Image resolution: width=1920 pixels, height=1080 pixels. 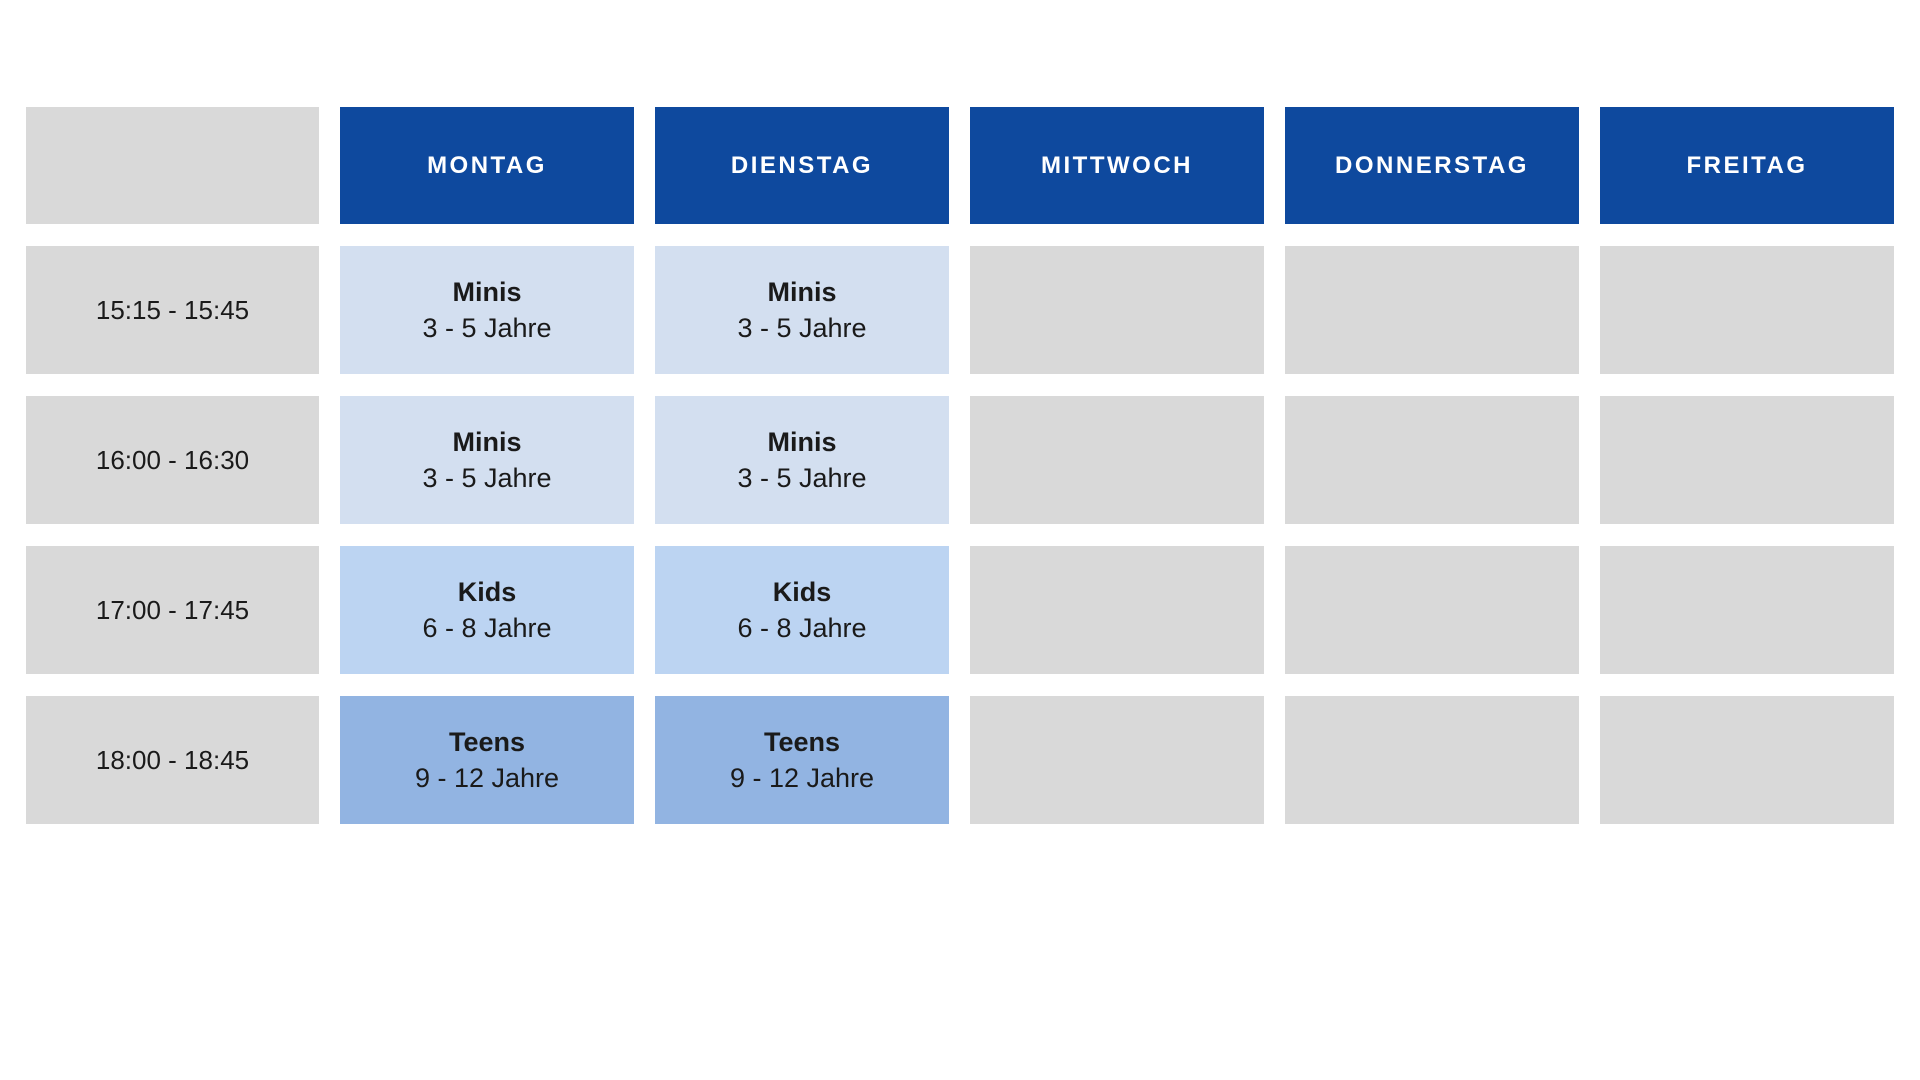 I want to click on corner-cell, so click(x=172, y=165).